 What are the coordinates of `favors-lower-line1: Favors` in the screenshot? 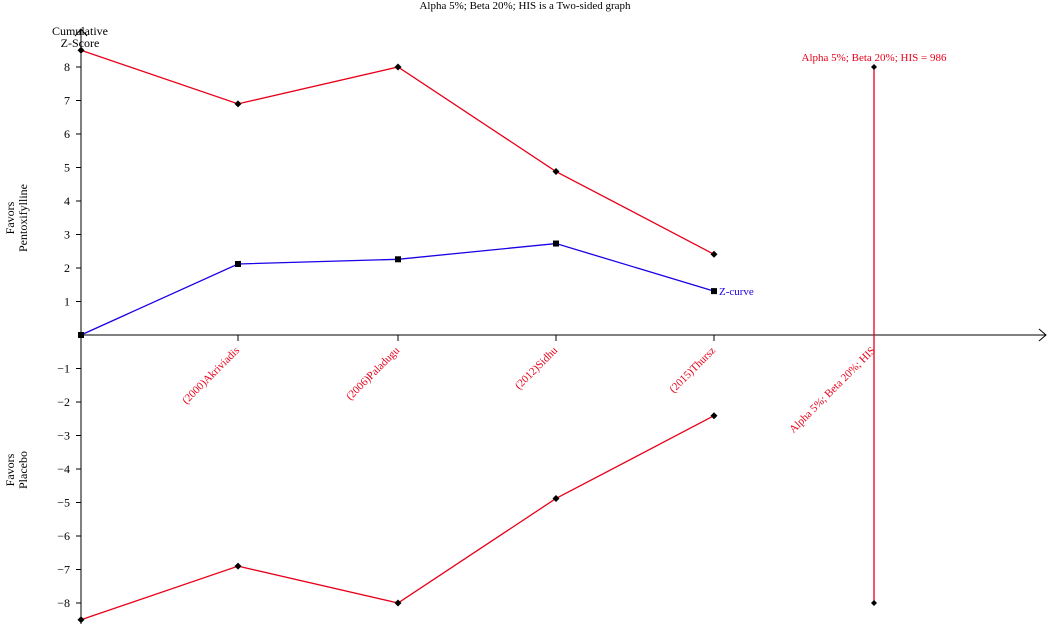 It's located at (10, 469).